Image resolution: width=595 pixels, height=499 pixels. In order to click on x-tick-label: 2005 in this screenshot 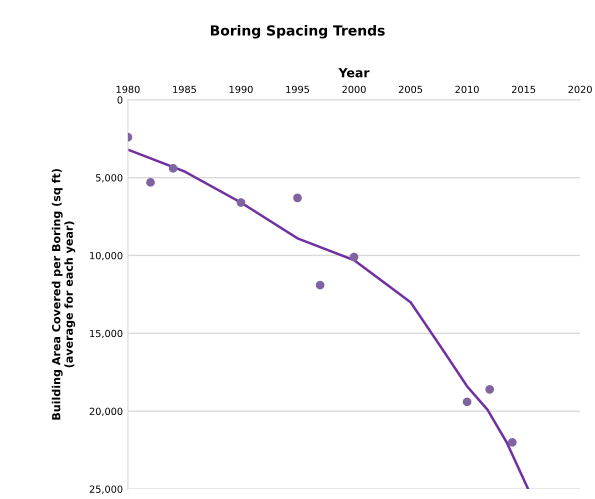, I will do `click(410, 90)`.